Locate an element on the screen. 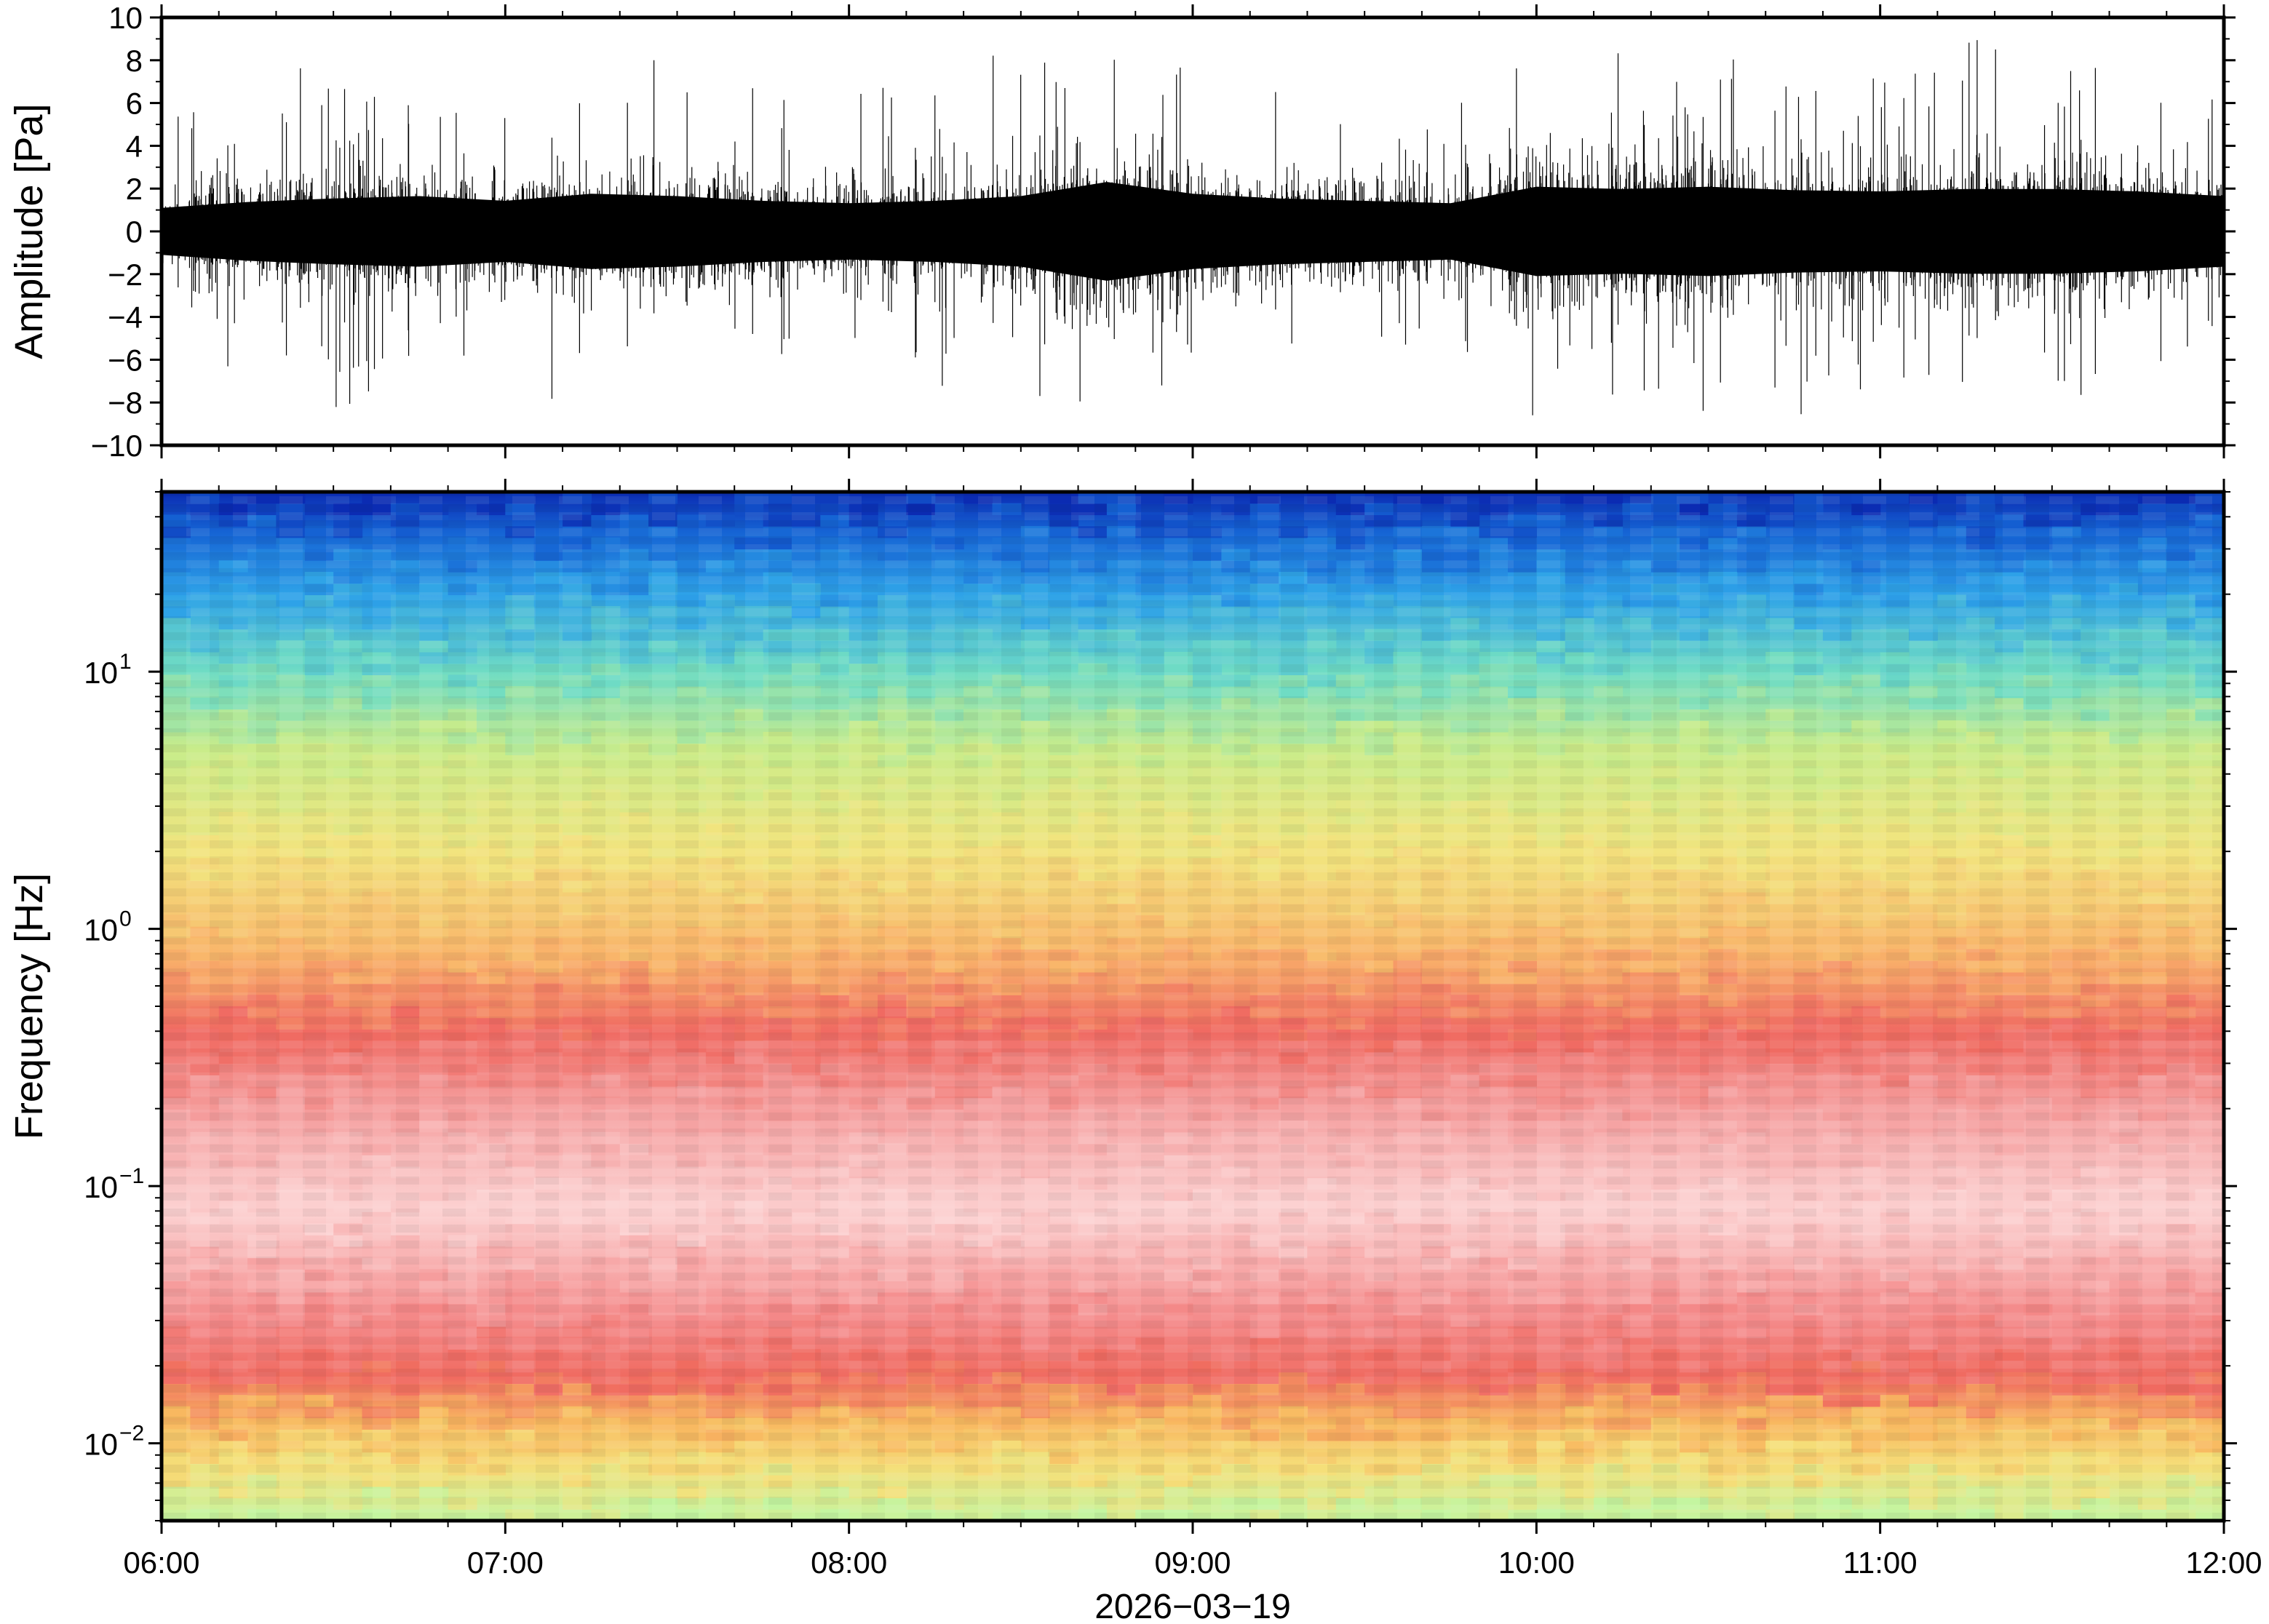 This screenshot has height=1624, width=2269. spectrogram-y-tick-exponent: −2 is located at coordinates (131, 1434).